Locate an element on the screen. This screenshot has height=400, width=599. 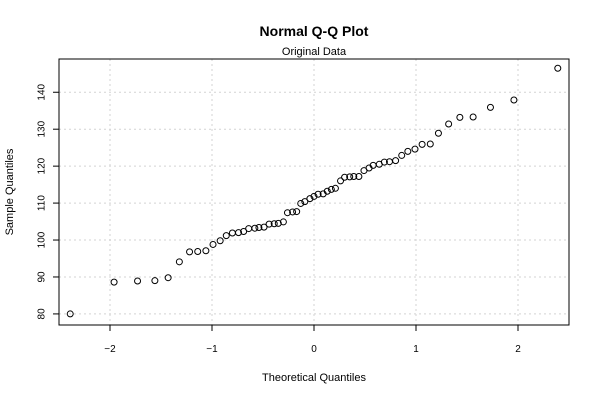
y-tick-label: 120 is located at coordinates (42, 165).